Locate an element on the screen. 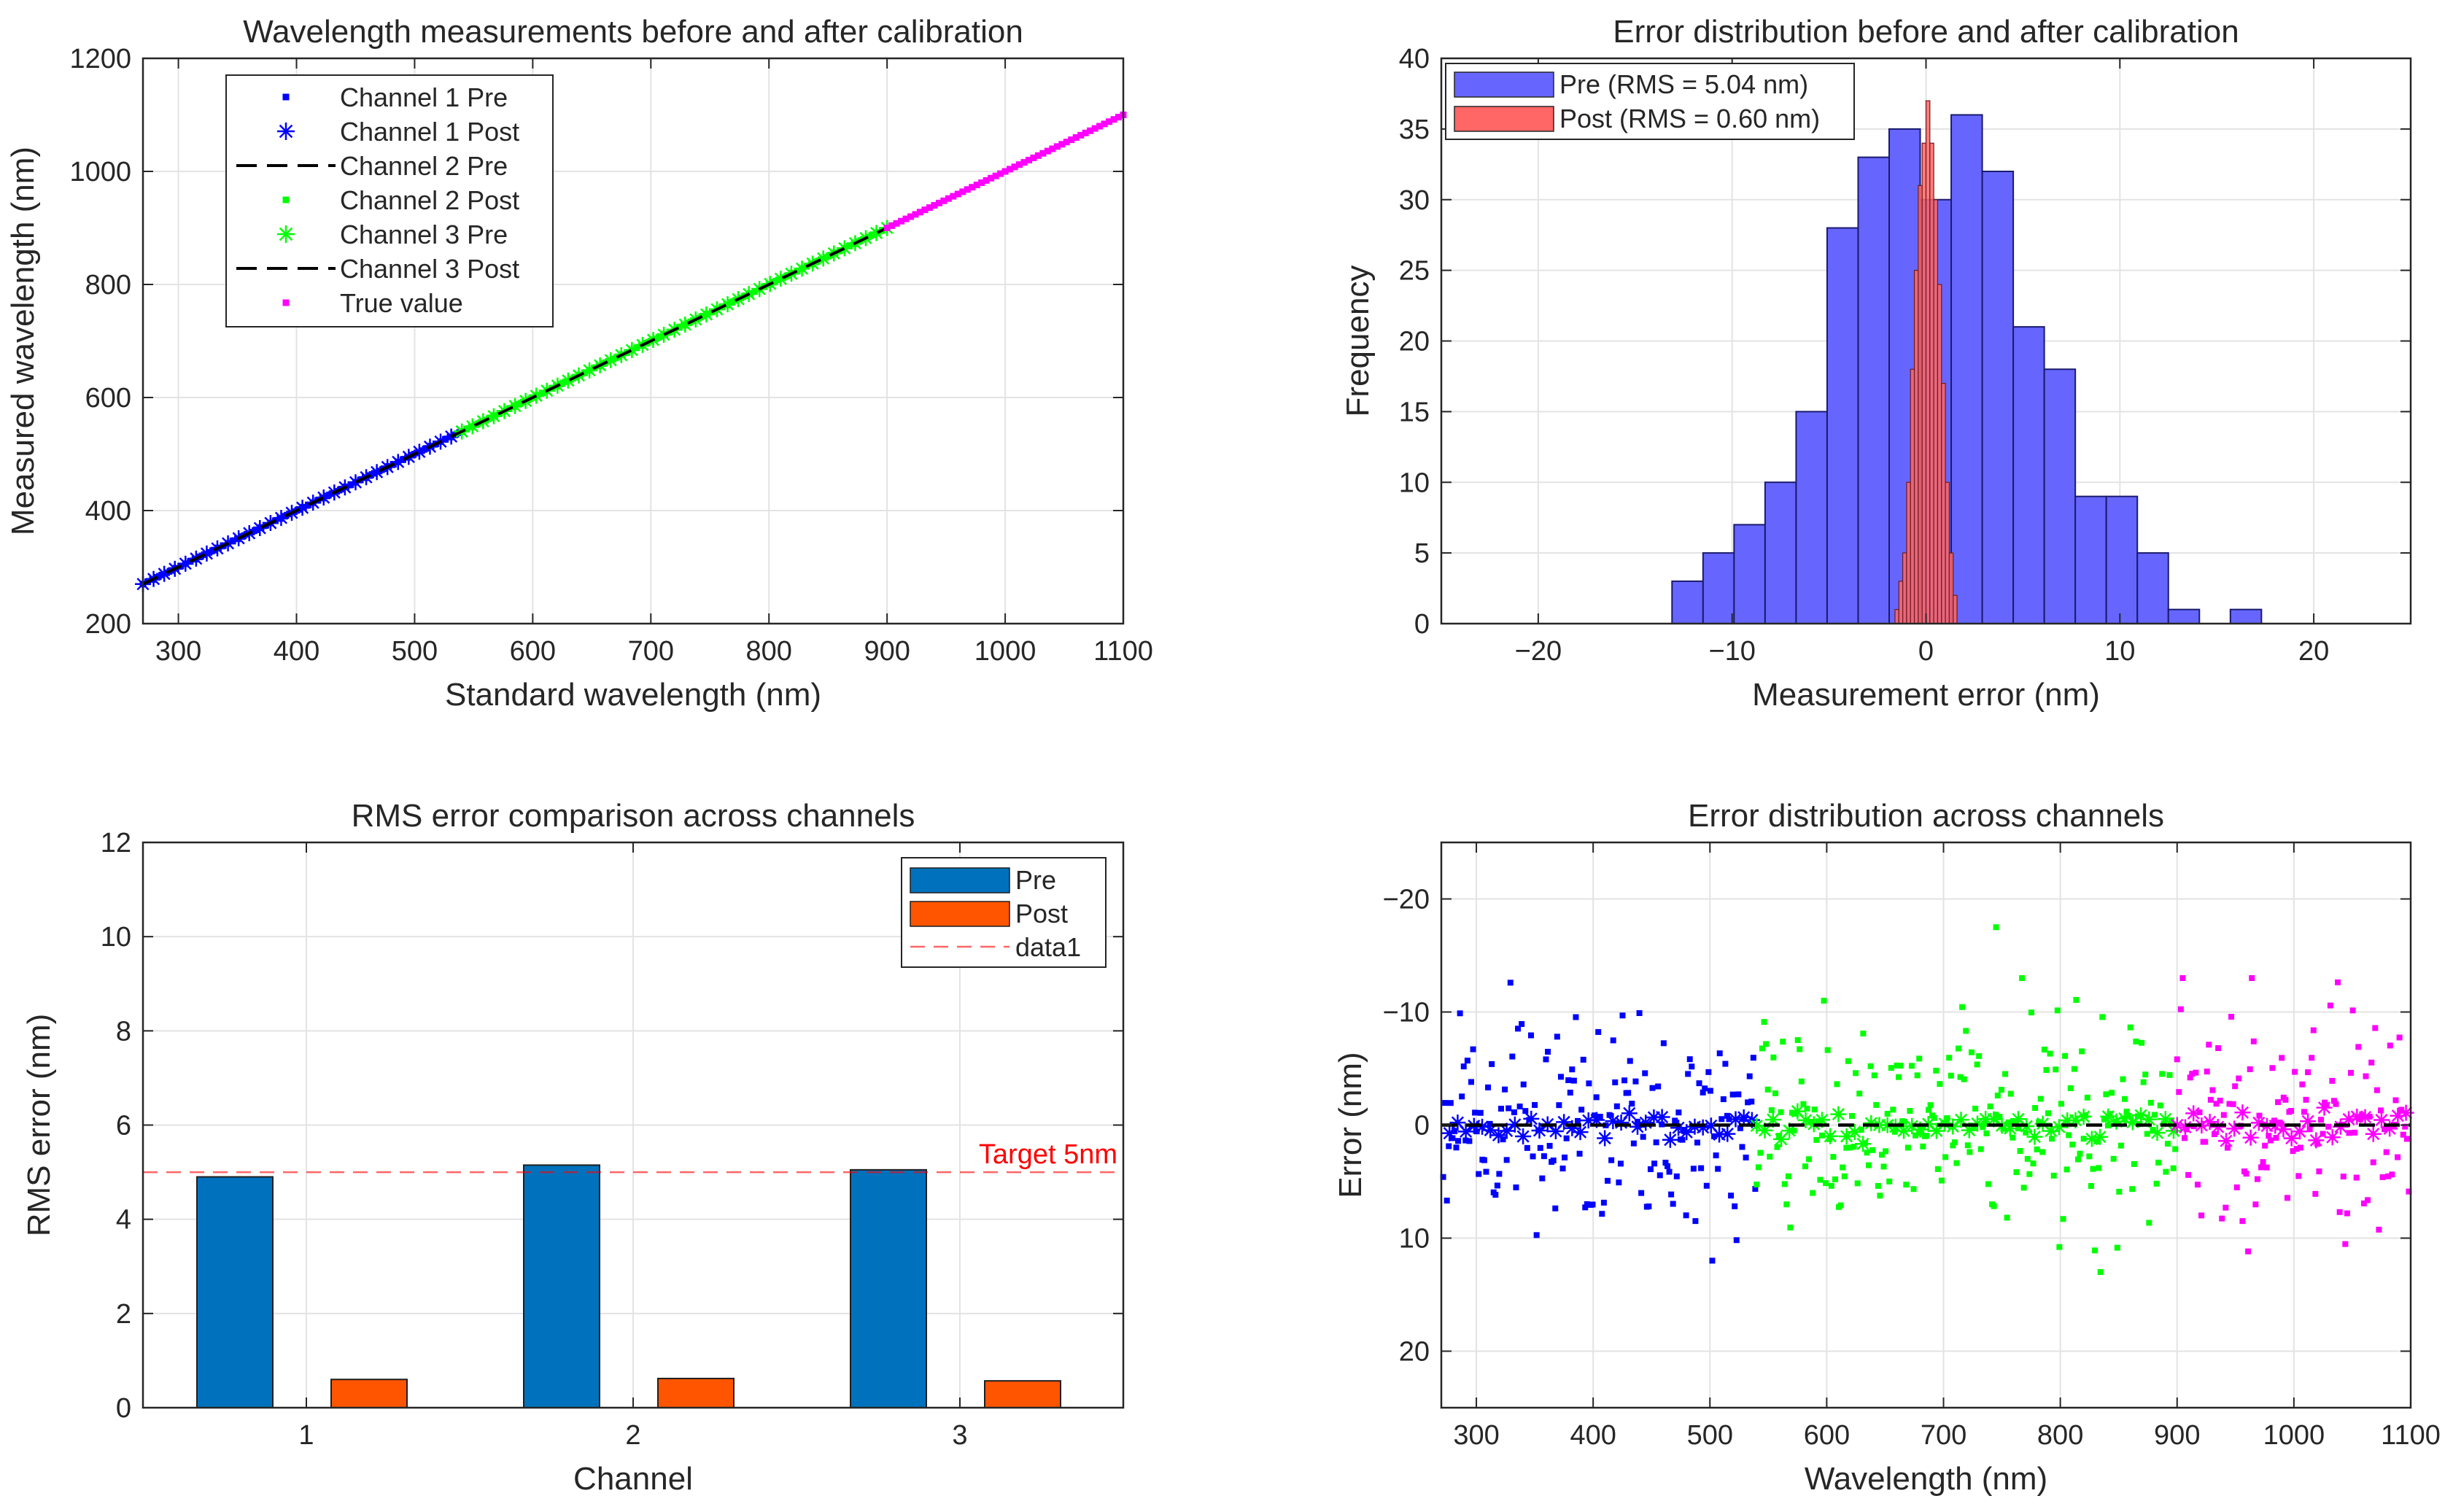 The image size is (2453, 1512). y-tick-label: 15 is located at coordinates (1415, 412).